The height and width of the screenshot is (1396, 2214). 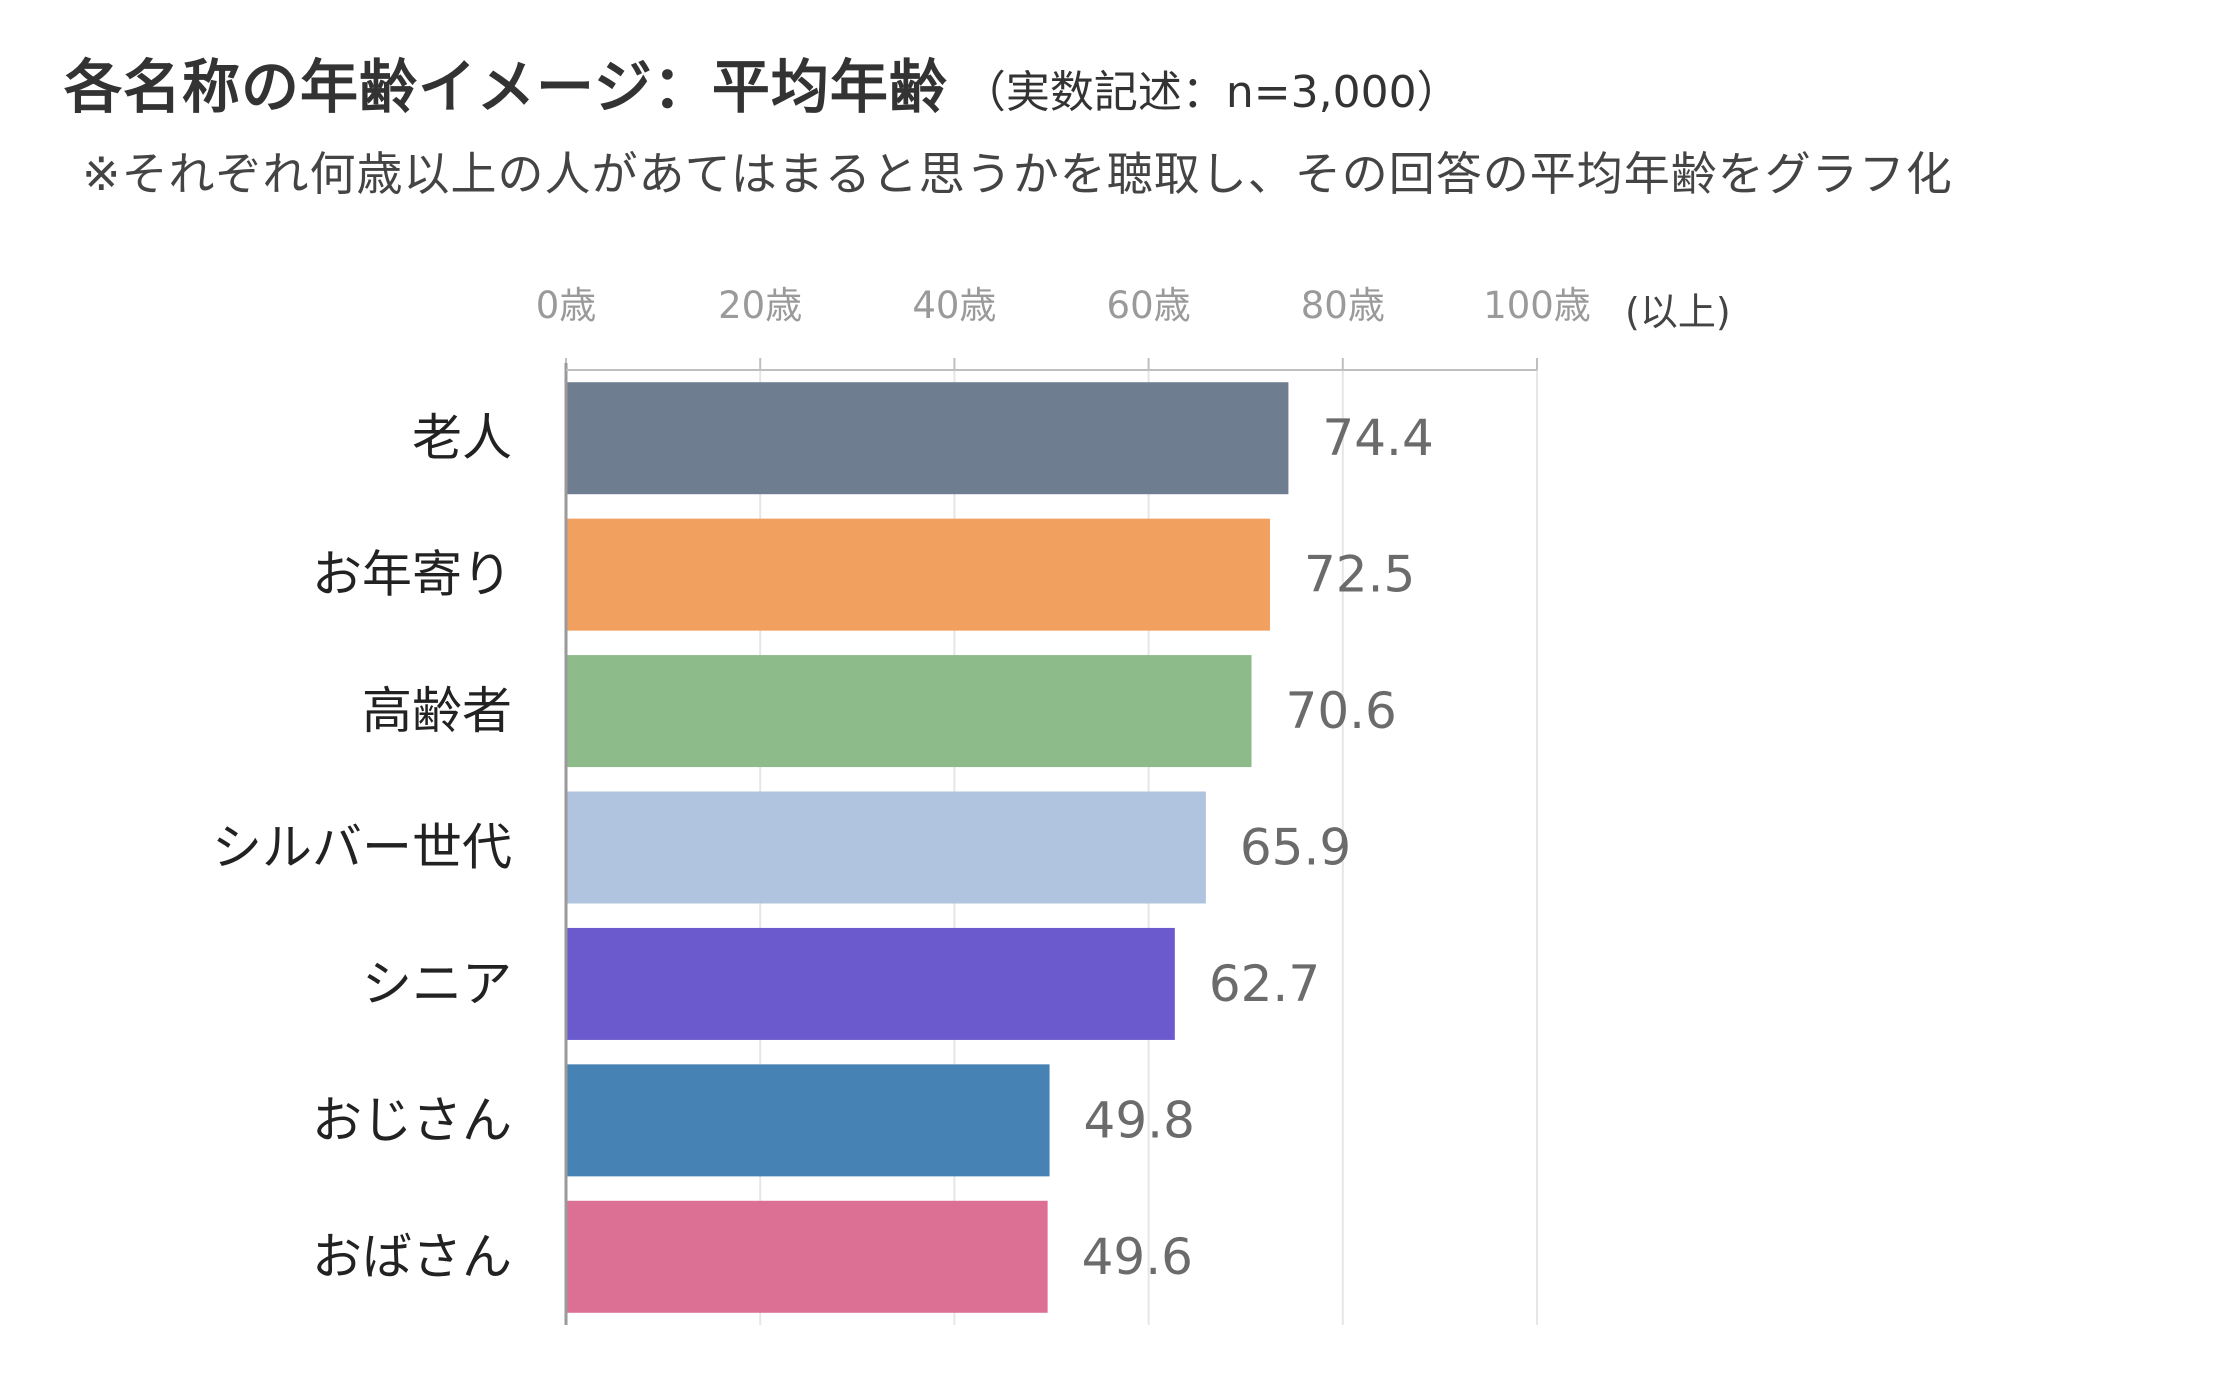 I want to click on value-label: 74.4, so click(x=1377, y=438).